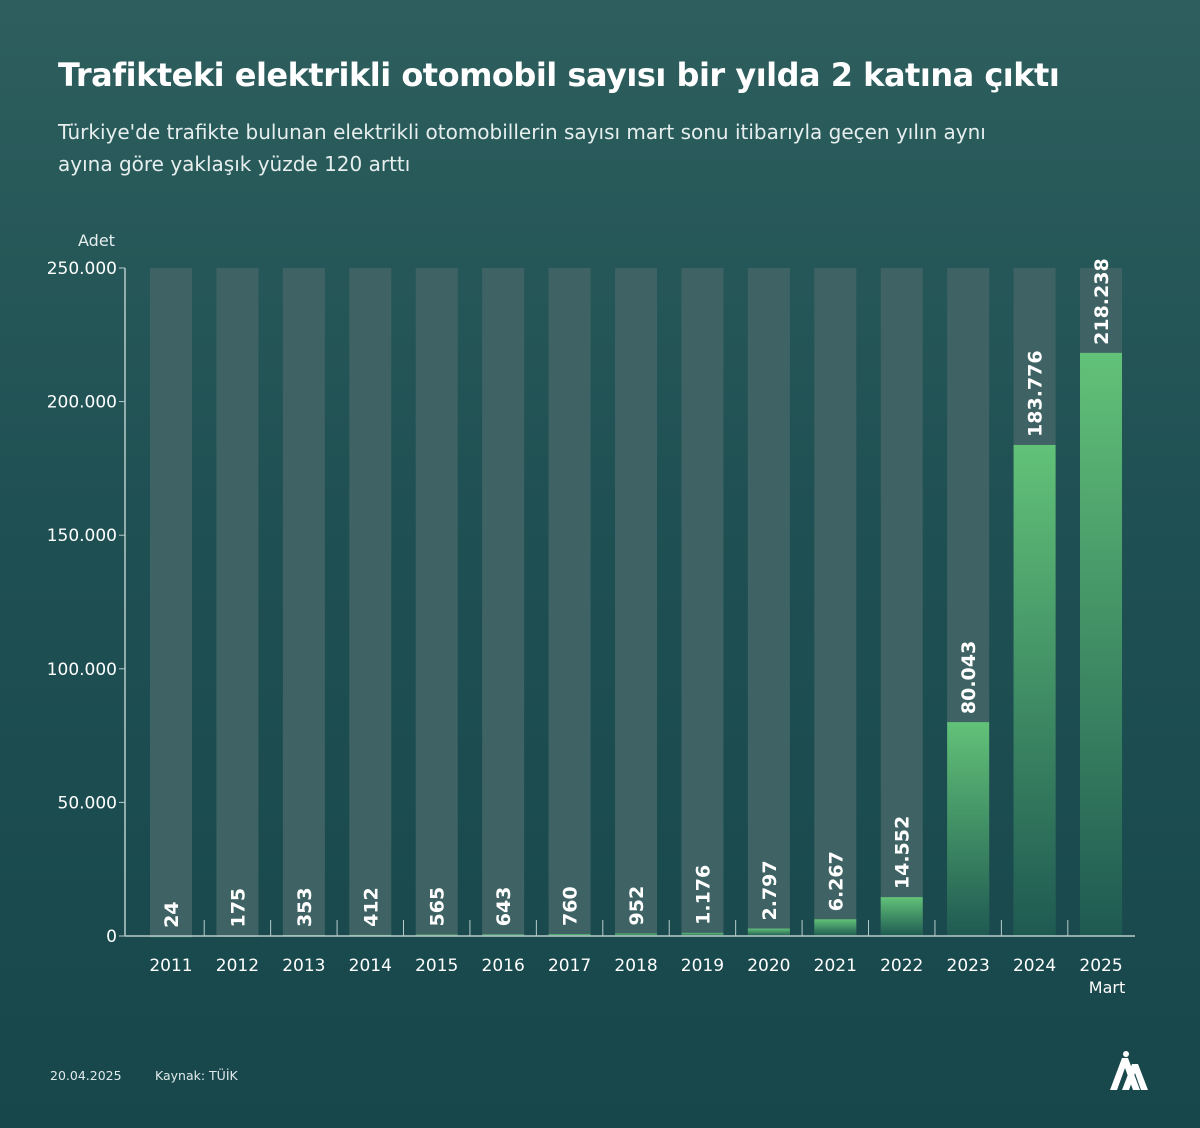 Image resolution: width=1200 pixels, height=1128 pixels. I want to click on y-tick-label: 100.000, so click(82, 670).